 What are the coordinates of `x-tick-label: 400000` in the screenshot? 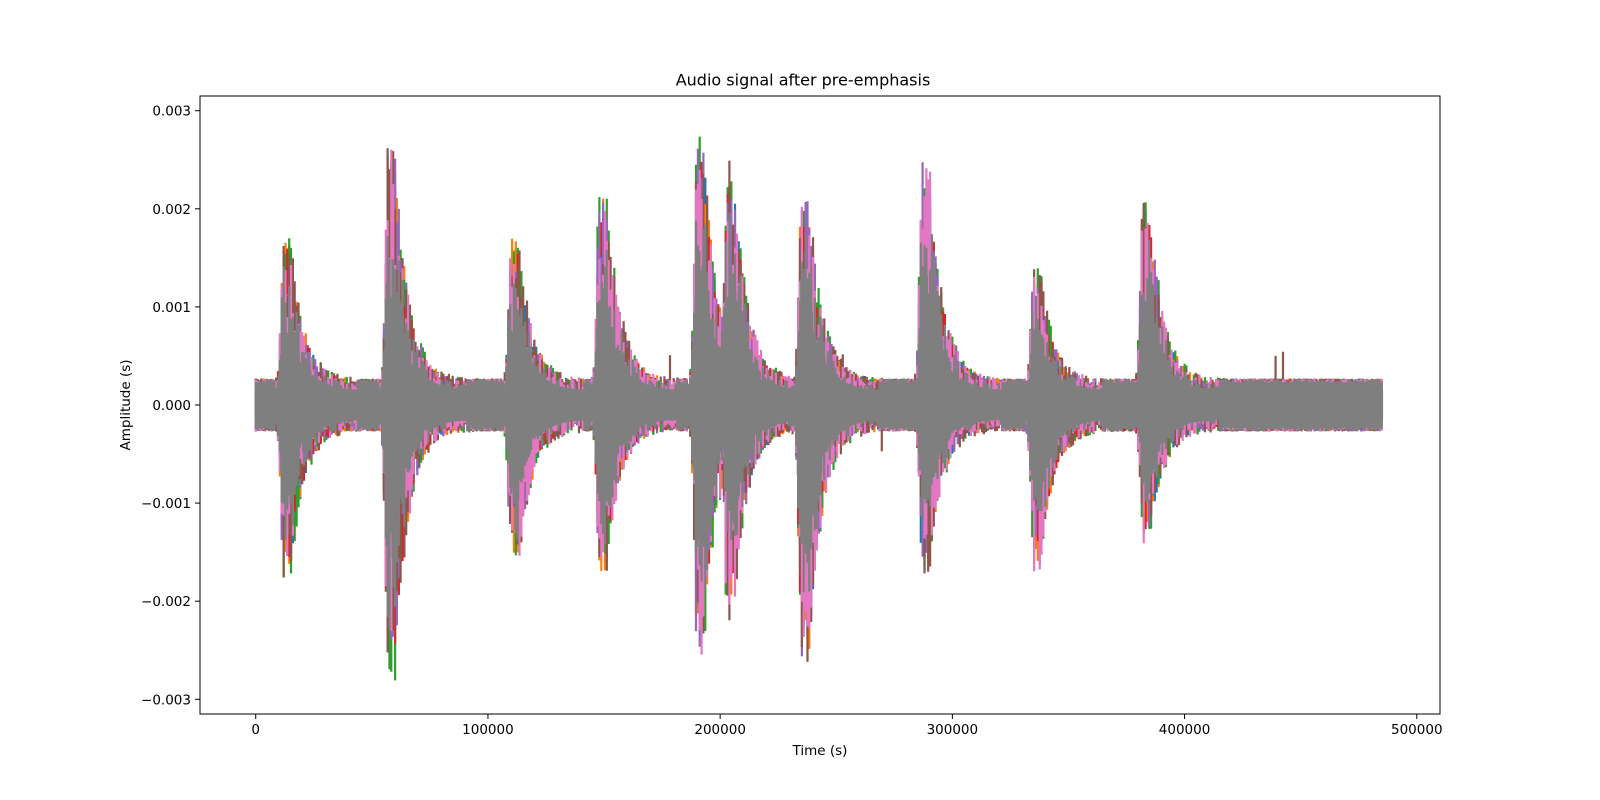 It's located at (1185, 730).